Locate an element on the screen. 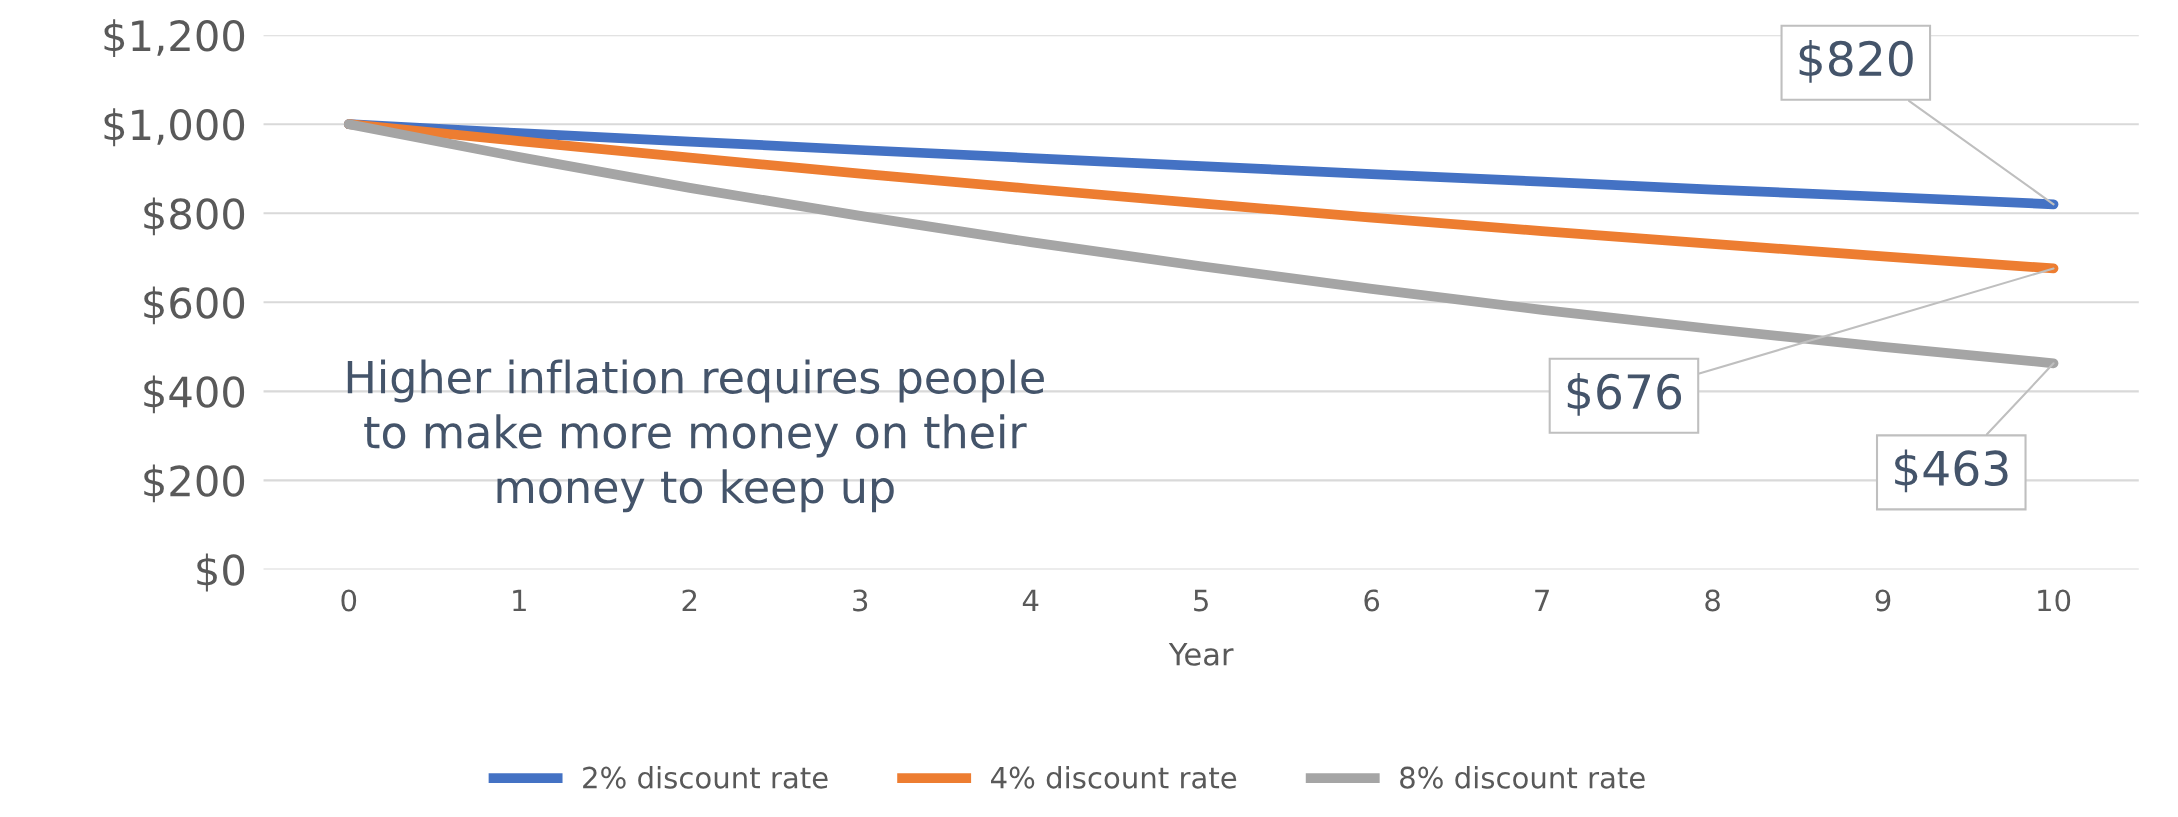  legend-label: 8% discount rate is located at coordinates (1522, 777).